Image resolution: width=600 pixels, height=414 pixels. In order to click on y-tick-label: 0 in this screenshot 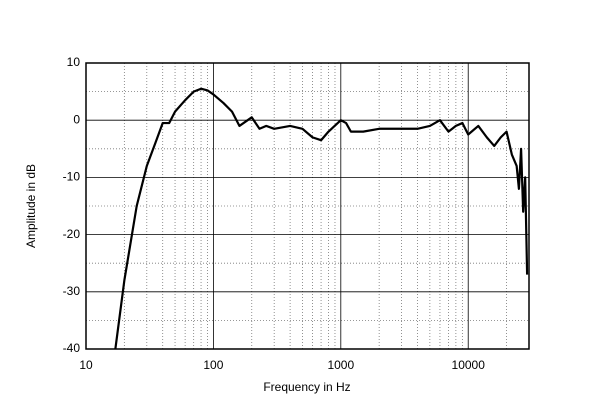, I will do `click(76, 119)`.